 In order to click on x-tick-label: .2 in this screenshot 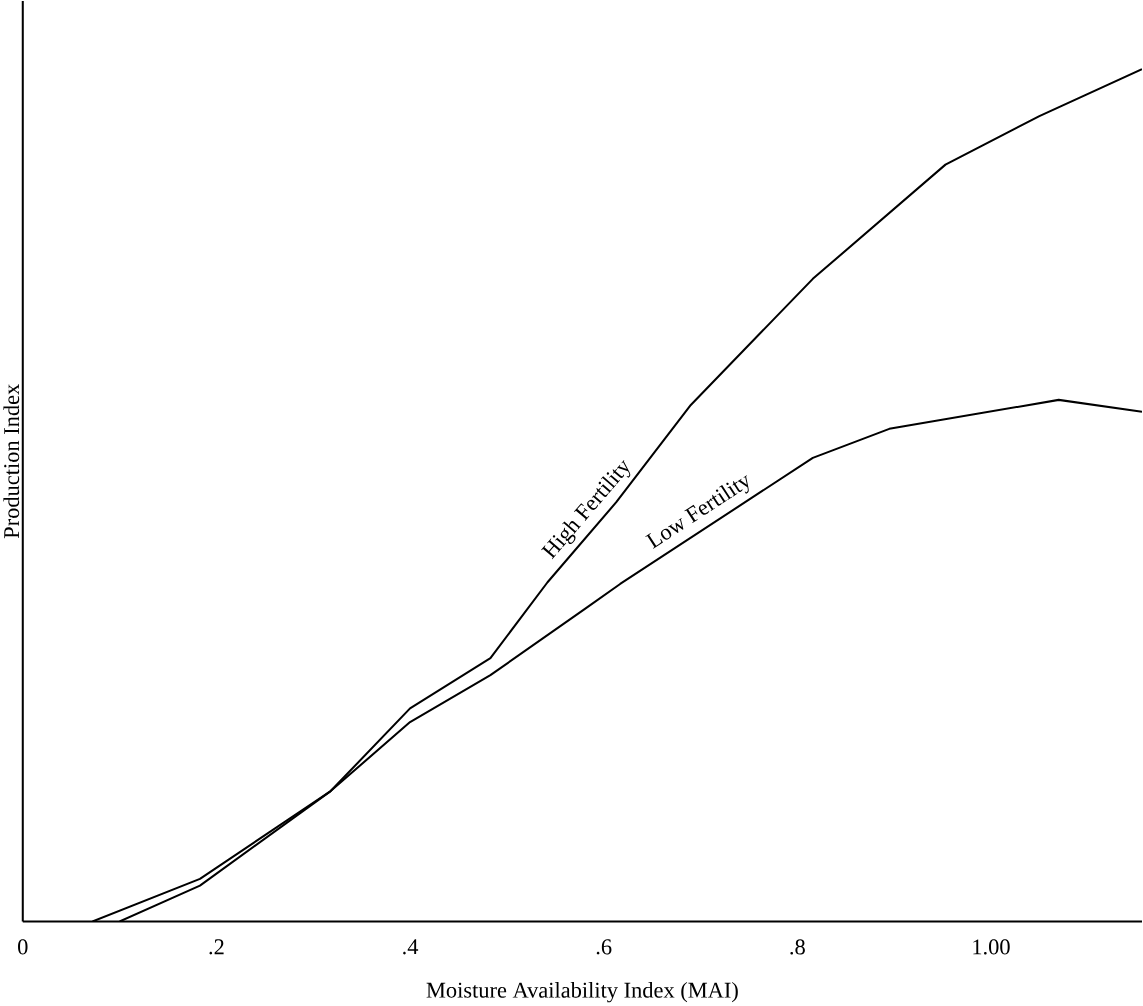, I will do `click(216, 947)`.